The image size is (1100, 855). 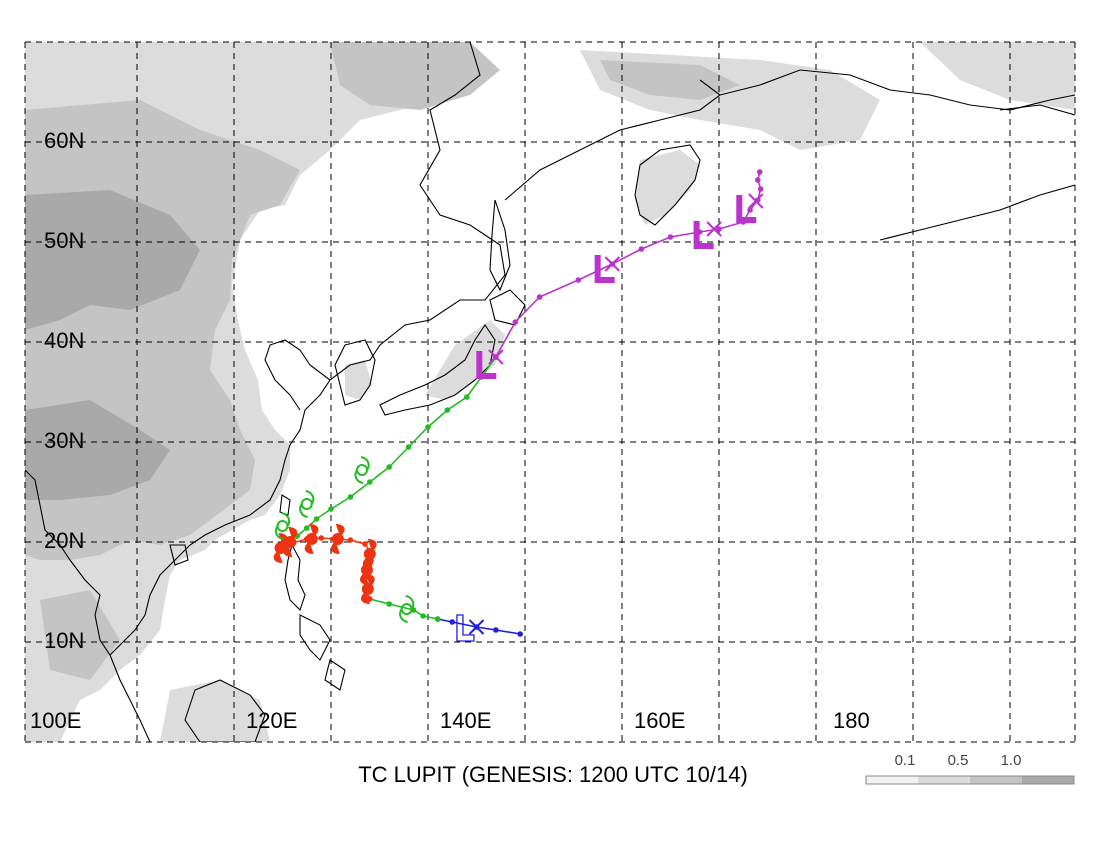 I want to click on terrain-kamchatka, so click(x=667, y=187).